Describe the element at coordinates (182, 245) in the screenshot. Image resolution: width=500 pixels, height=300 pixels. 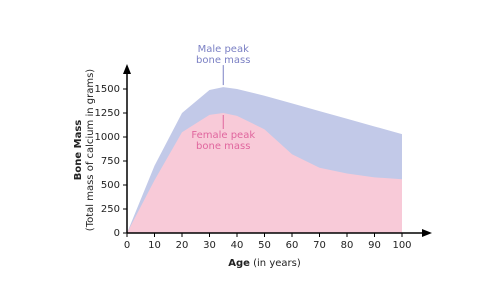
I see `x-tick-label: 20` at that location.